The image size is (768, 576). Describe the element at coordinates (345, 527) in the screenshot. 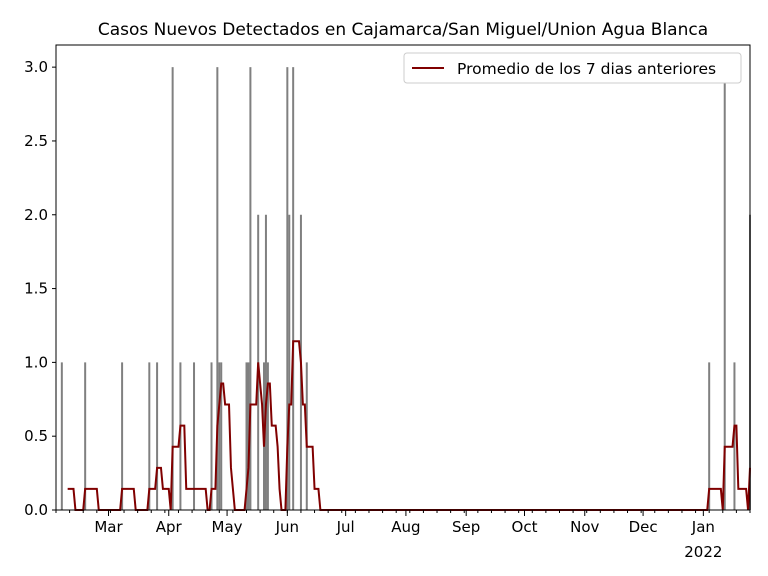

I see `x-tick-label: Jul` at that location.